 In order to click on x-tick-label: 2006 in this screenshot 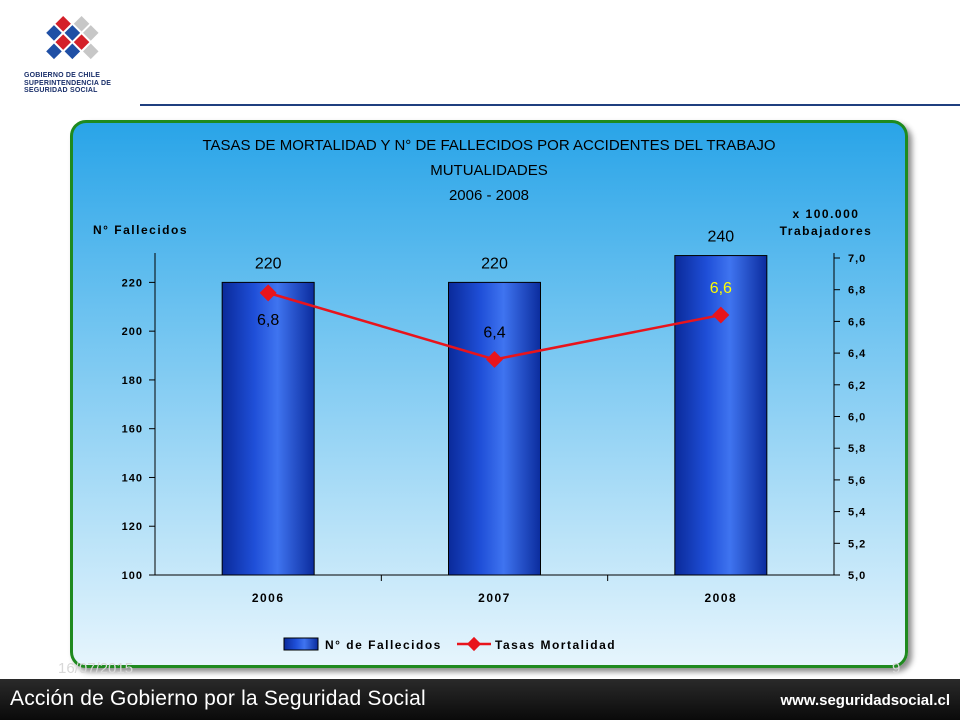, I will do `click(268, 598)`.